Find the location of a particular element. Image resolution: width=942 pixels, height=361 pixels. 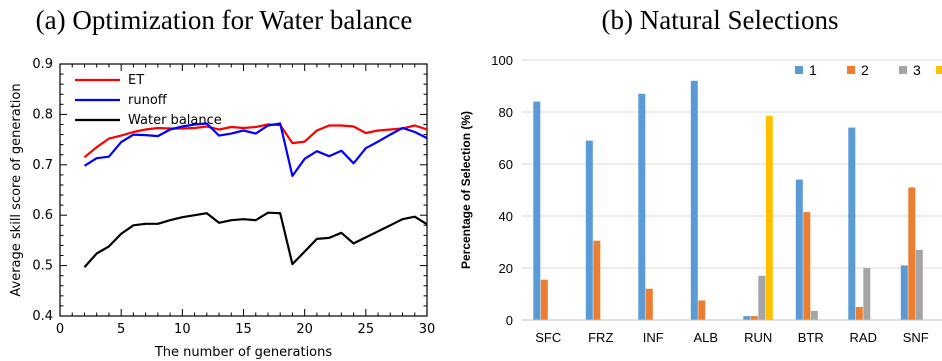

y-tick-label: 0.6 is located at coordinates (42, 215).